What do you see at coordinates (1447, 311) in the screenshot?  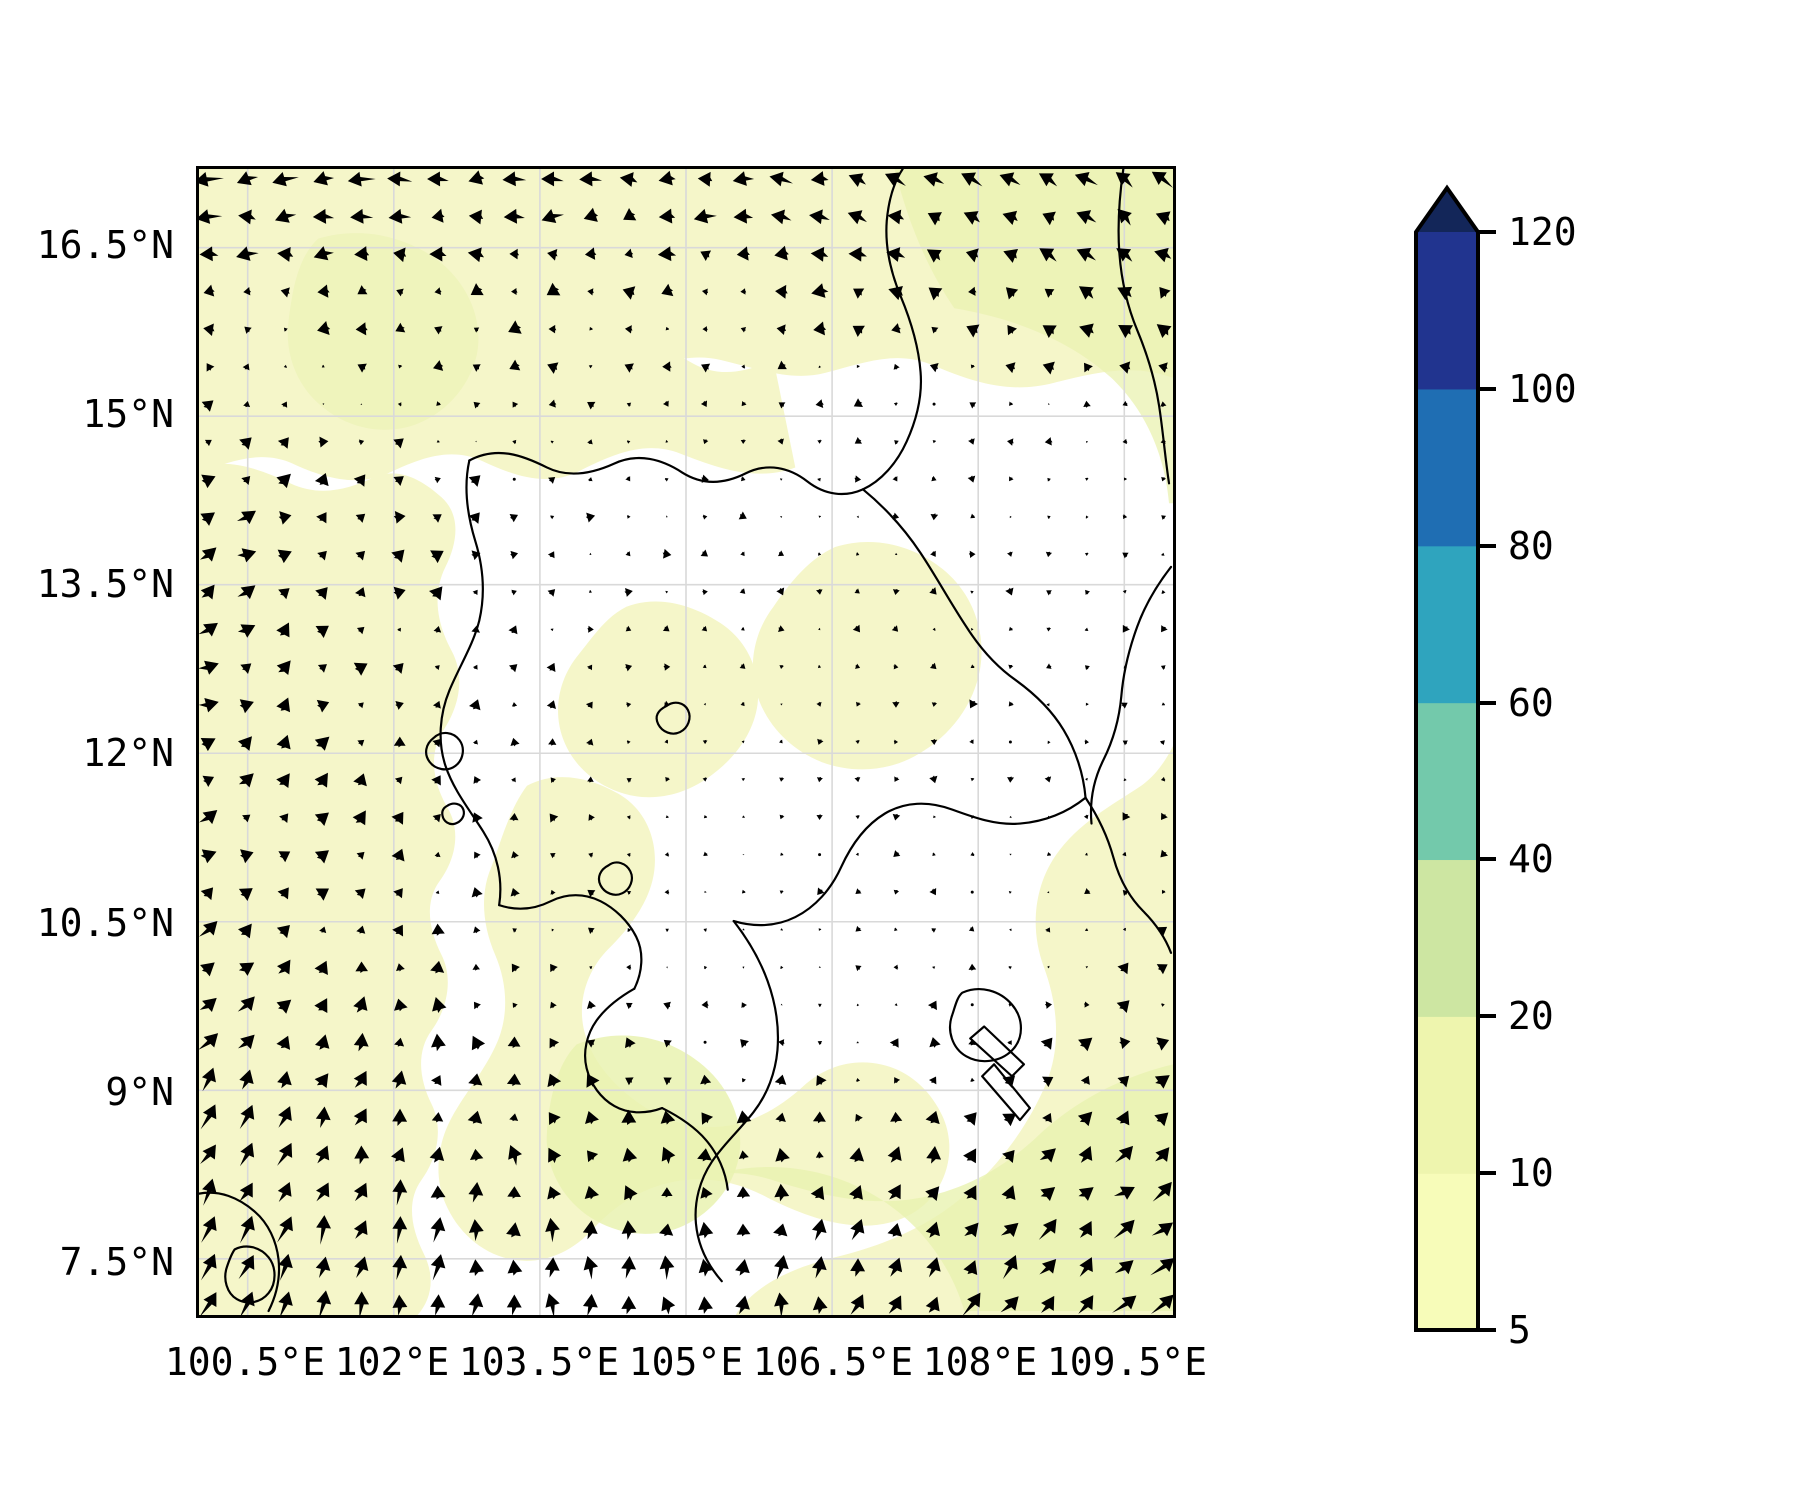 I see `colorbar-band` at bounding box center [1447, 311].